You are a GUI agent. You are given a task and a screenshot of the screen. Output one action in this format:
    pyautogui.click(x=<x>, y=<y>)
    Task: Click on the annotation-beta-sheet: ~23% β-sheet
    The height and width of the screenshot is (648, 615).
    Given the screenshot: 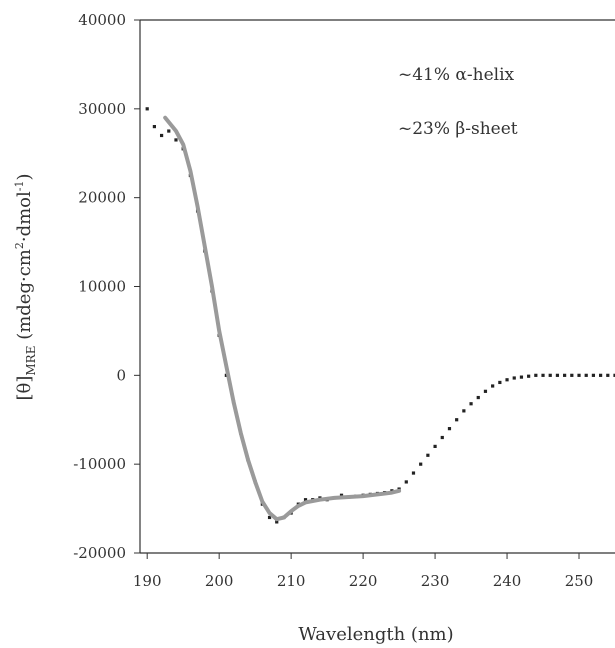 What is the action you would take?
    pyautogui.click(x=458, y=129)
    